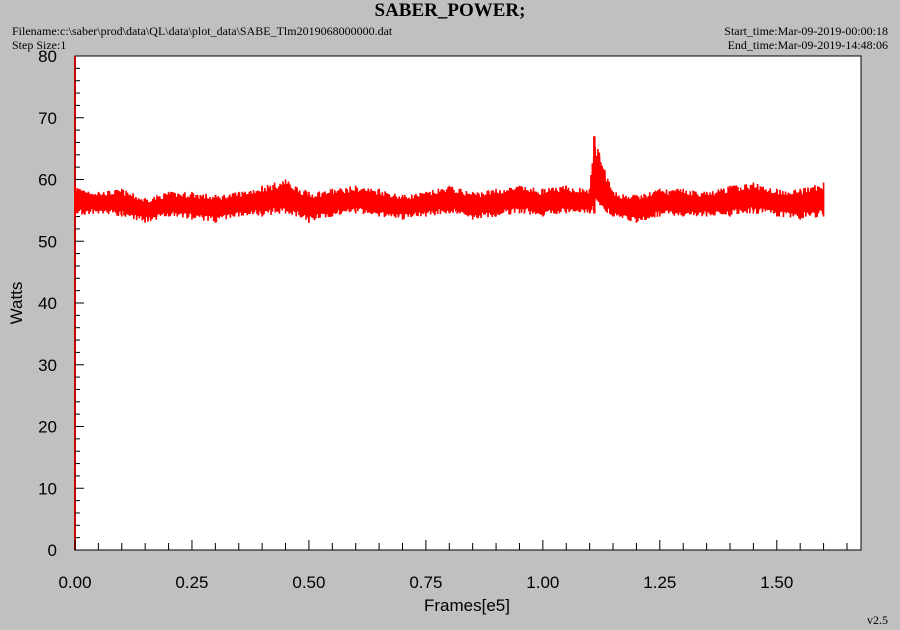  I want to click on x-tick-label: 0.75, so click(425, 582).